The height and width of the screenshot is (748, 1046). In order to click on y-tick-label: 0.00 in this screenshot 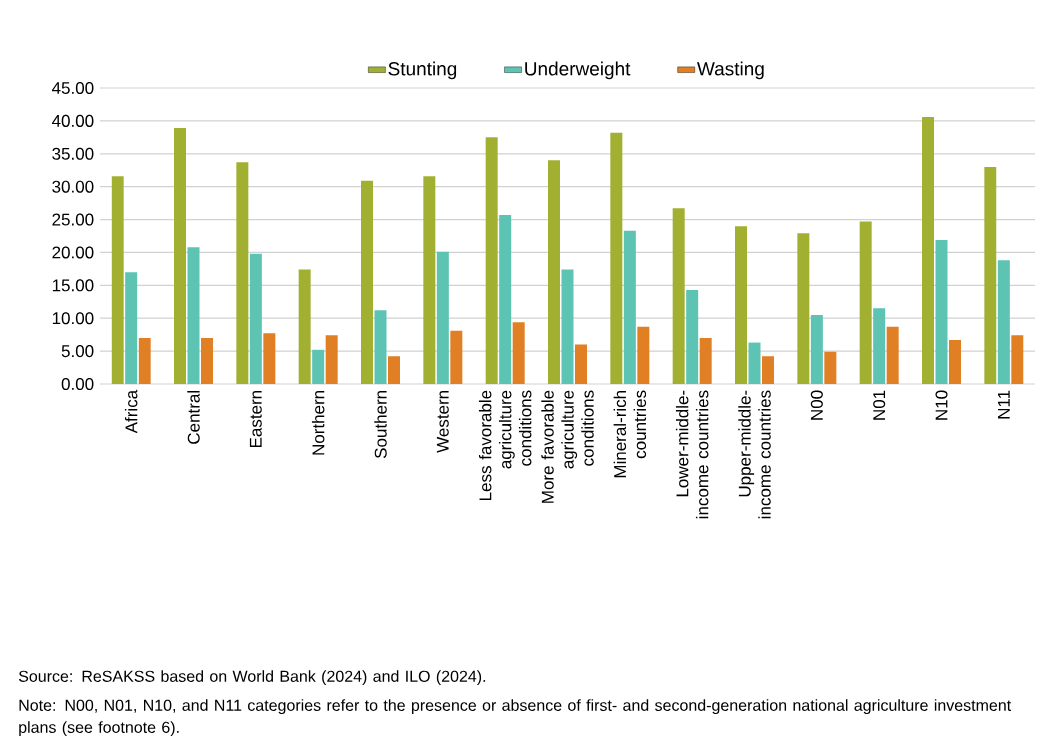, I will do `click(77, 384)`.